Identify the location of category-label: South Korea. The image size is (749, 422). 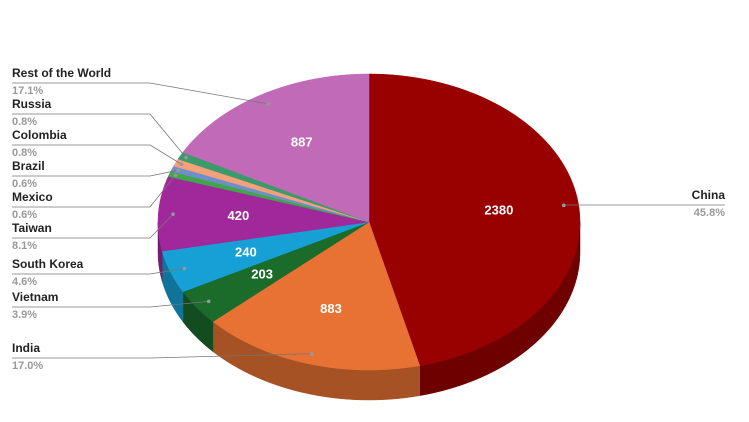
(48, 264).